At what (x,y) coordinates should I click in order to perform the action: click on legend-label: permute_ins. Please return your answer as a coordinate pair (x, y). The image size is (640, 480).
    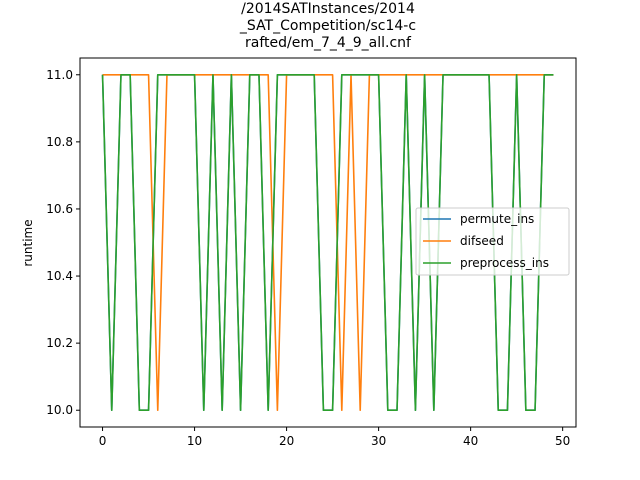
    Looking at the image, I should click on (497, 219).